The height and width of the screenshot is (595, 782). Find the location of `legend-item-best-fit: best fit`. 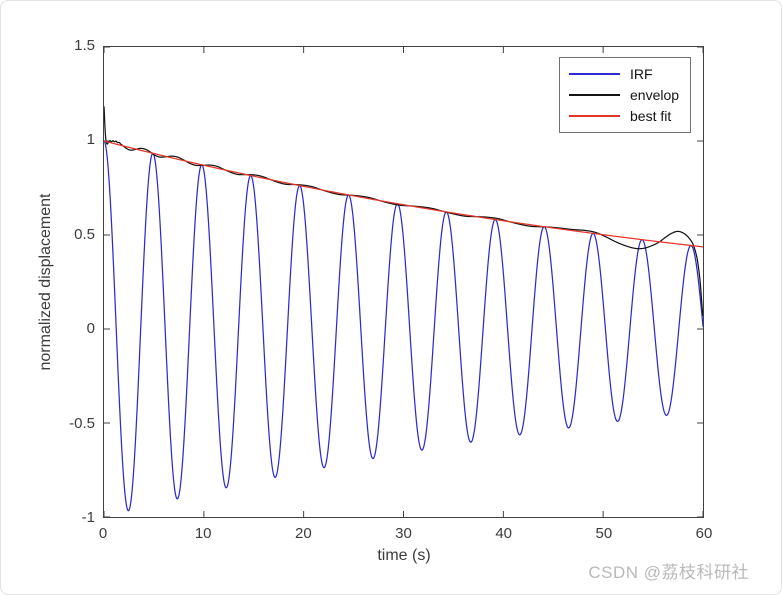

legend-item-best-fit: best fit is located at coordinates (629, 116).